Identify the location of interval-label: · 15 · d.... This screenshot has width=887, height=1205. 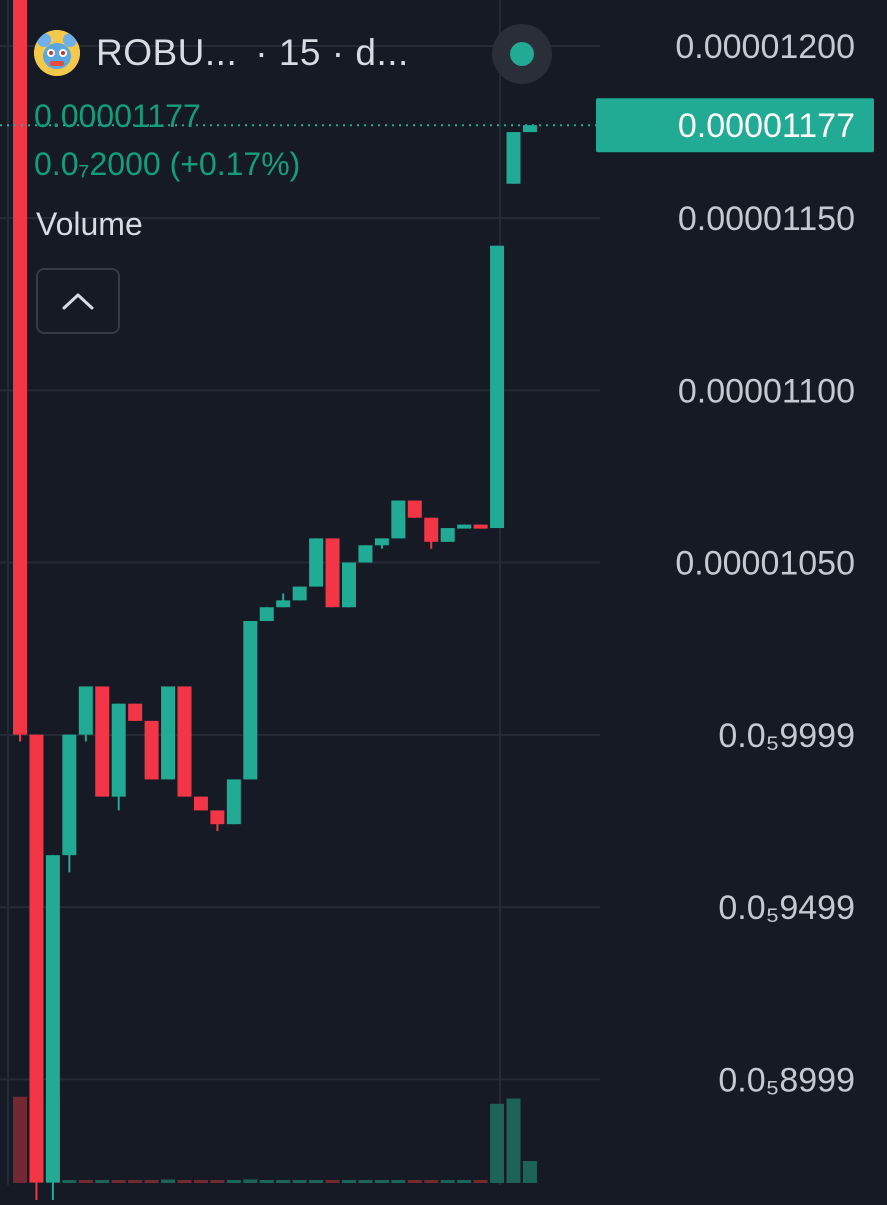
(332, 52).